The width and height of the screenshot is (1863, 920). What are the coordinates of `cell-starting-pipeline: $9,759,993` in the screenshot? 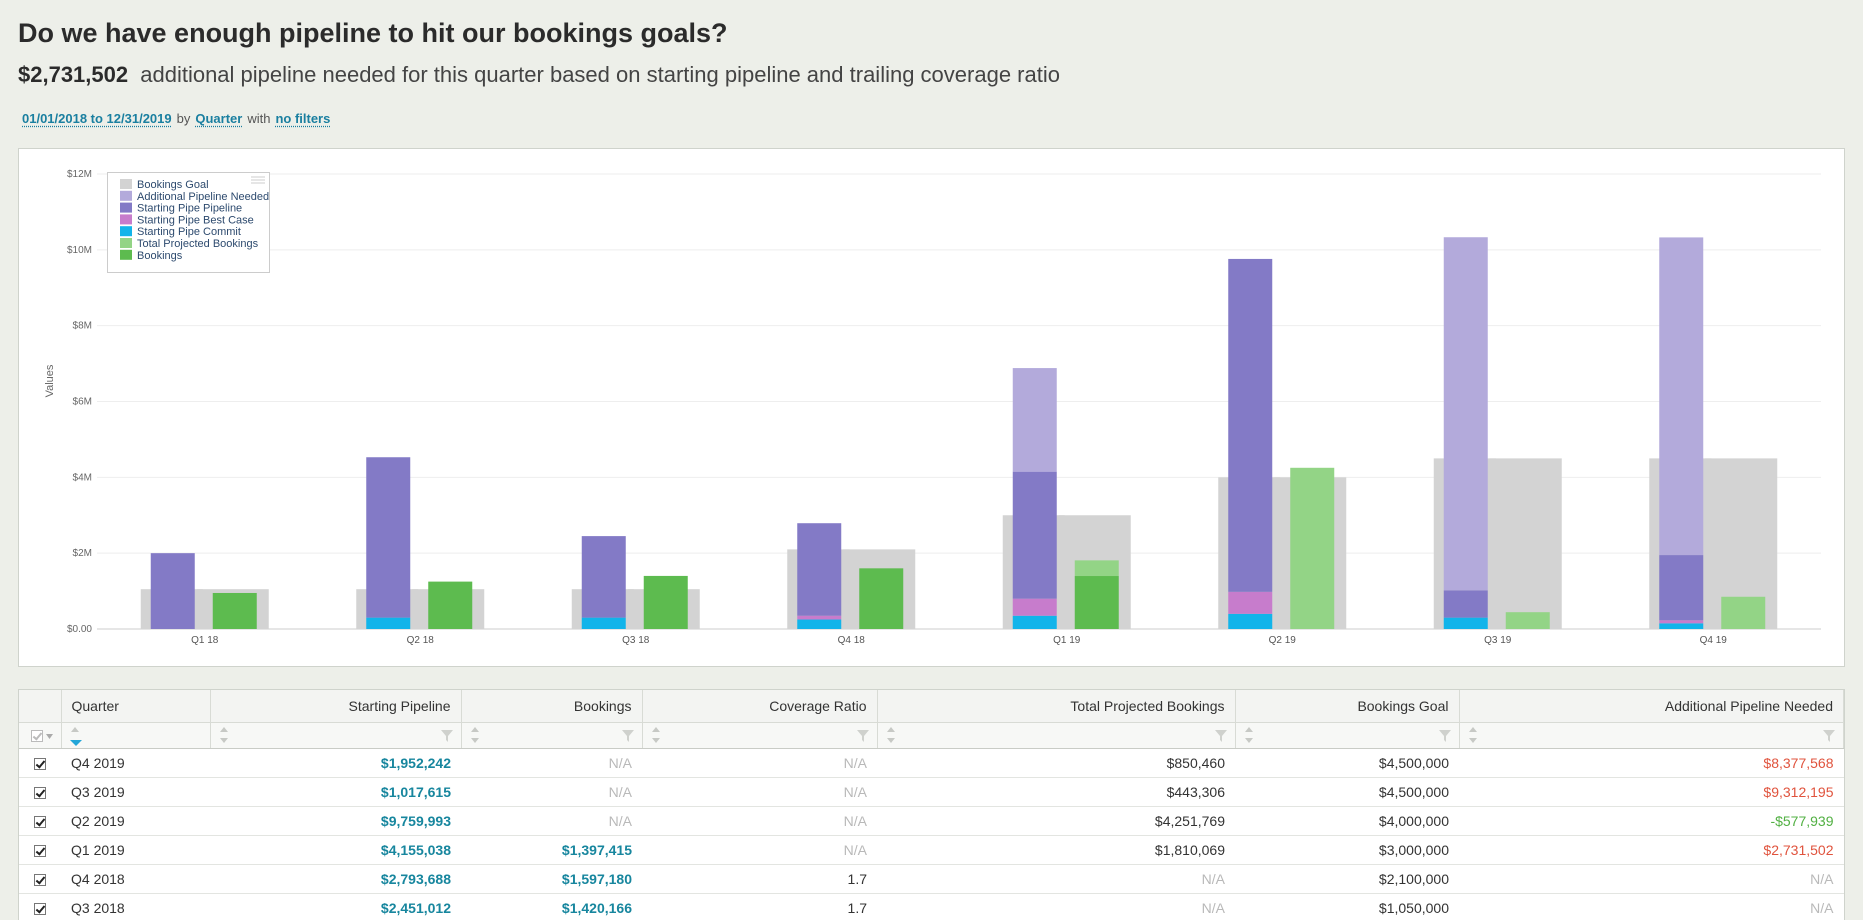 It's located at (335, 821).